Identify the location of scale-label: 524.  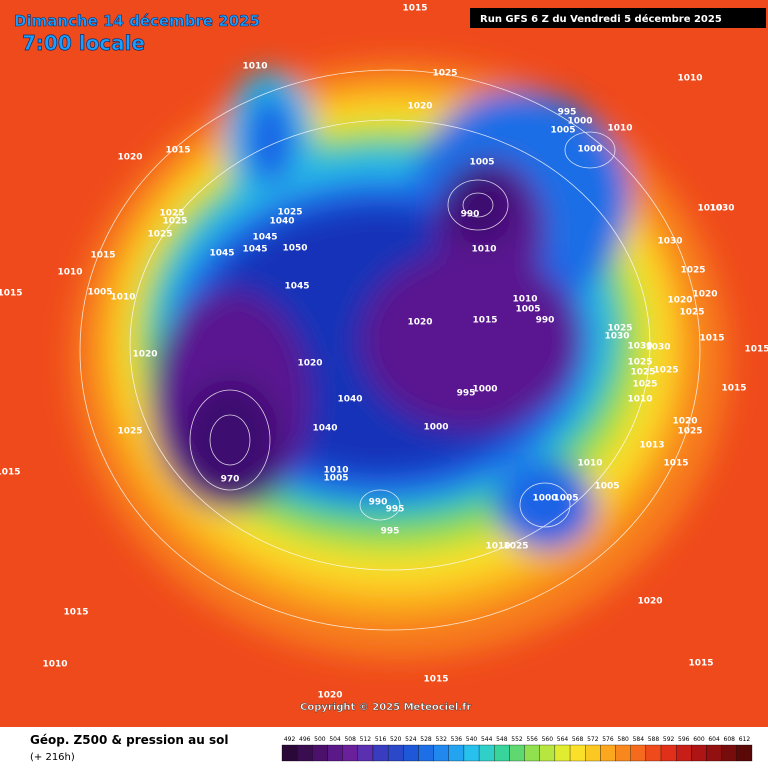
(411, 739).